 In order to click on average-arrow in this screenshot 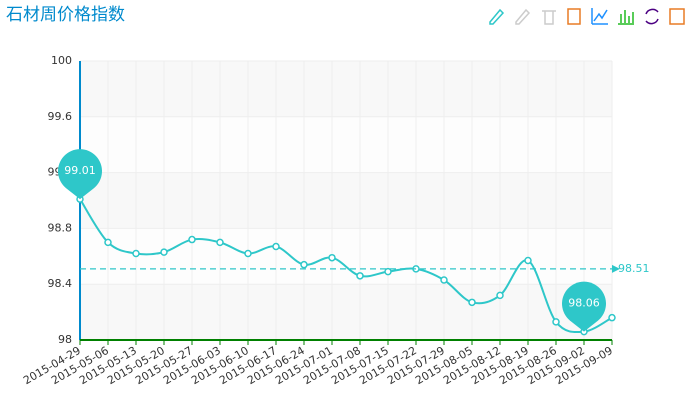, I will do `click(616, 268)`.